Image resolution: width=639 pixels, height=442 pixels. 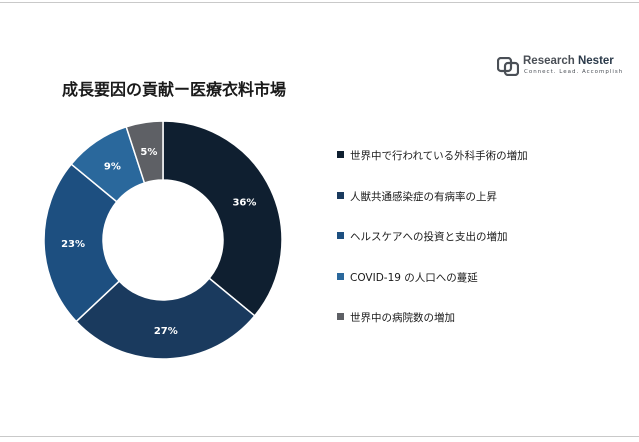 What do you see at coordinates (174, 89) in the screenshot?
I see `chart-title: 成長要因の貢献ー医療衣料市場` at bounding box center [174, 89].